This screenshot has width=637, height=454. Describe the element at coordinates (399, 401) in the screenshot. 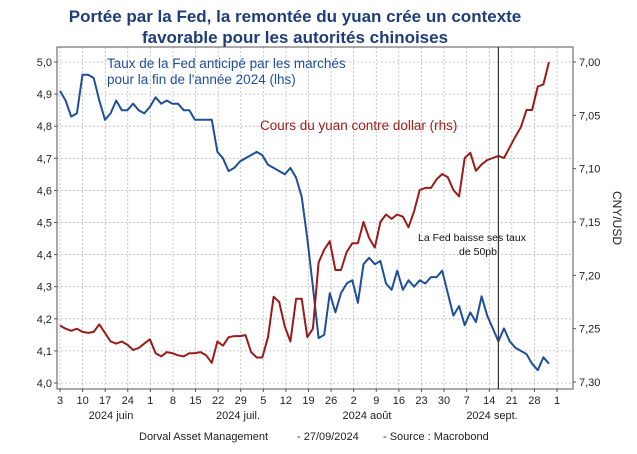

I see `x-tick-label: 16` at that location.